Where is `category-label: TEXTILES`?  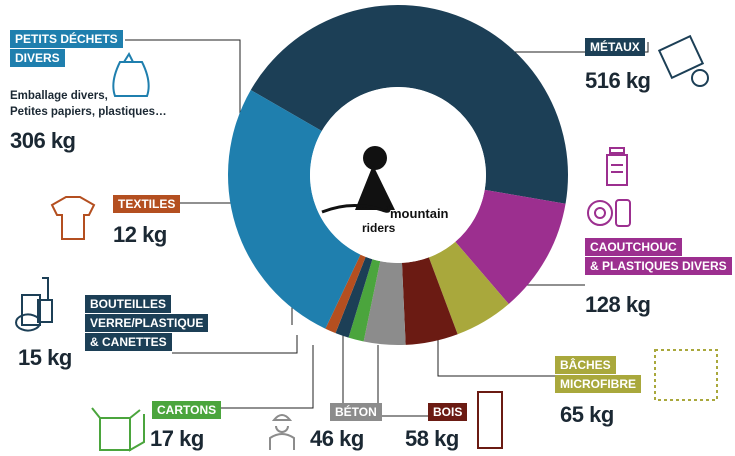 category-label: TEXTILES is located at coordinates (147, 204).